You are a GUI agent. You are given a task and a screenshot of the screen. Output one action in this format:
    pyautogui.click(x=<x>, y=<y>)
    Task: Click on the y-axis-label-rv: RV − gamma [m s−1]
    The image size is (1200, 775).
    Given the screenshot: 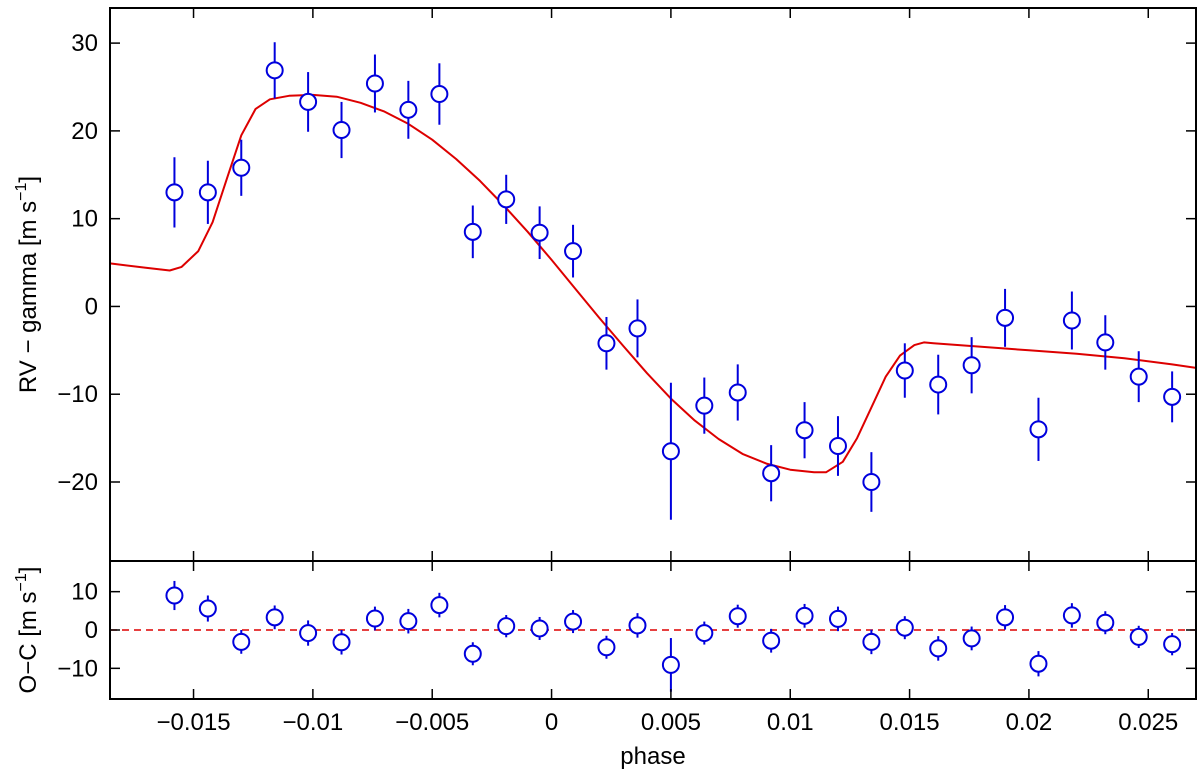 What is the action you would take?
    pyautogui.click(x=27, y=284)
    